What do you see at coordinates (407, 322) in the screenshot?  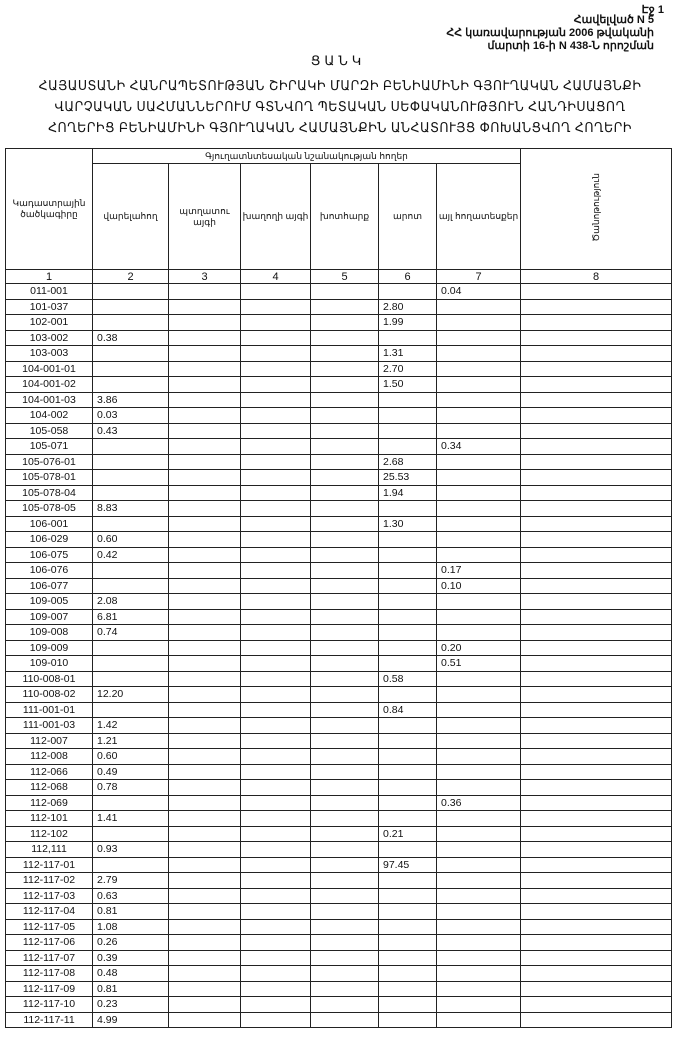 I see `area-cell: 1.99` at bounding box center [407, 322].